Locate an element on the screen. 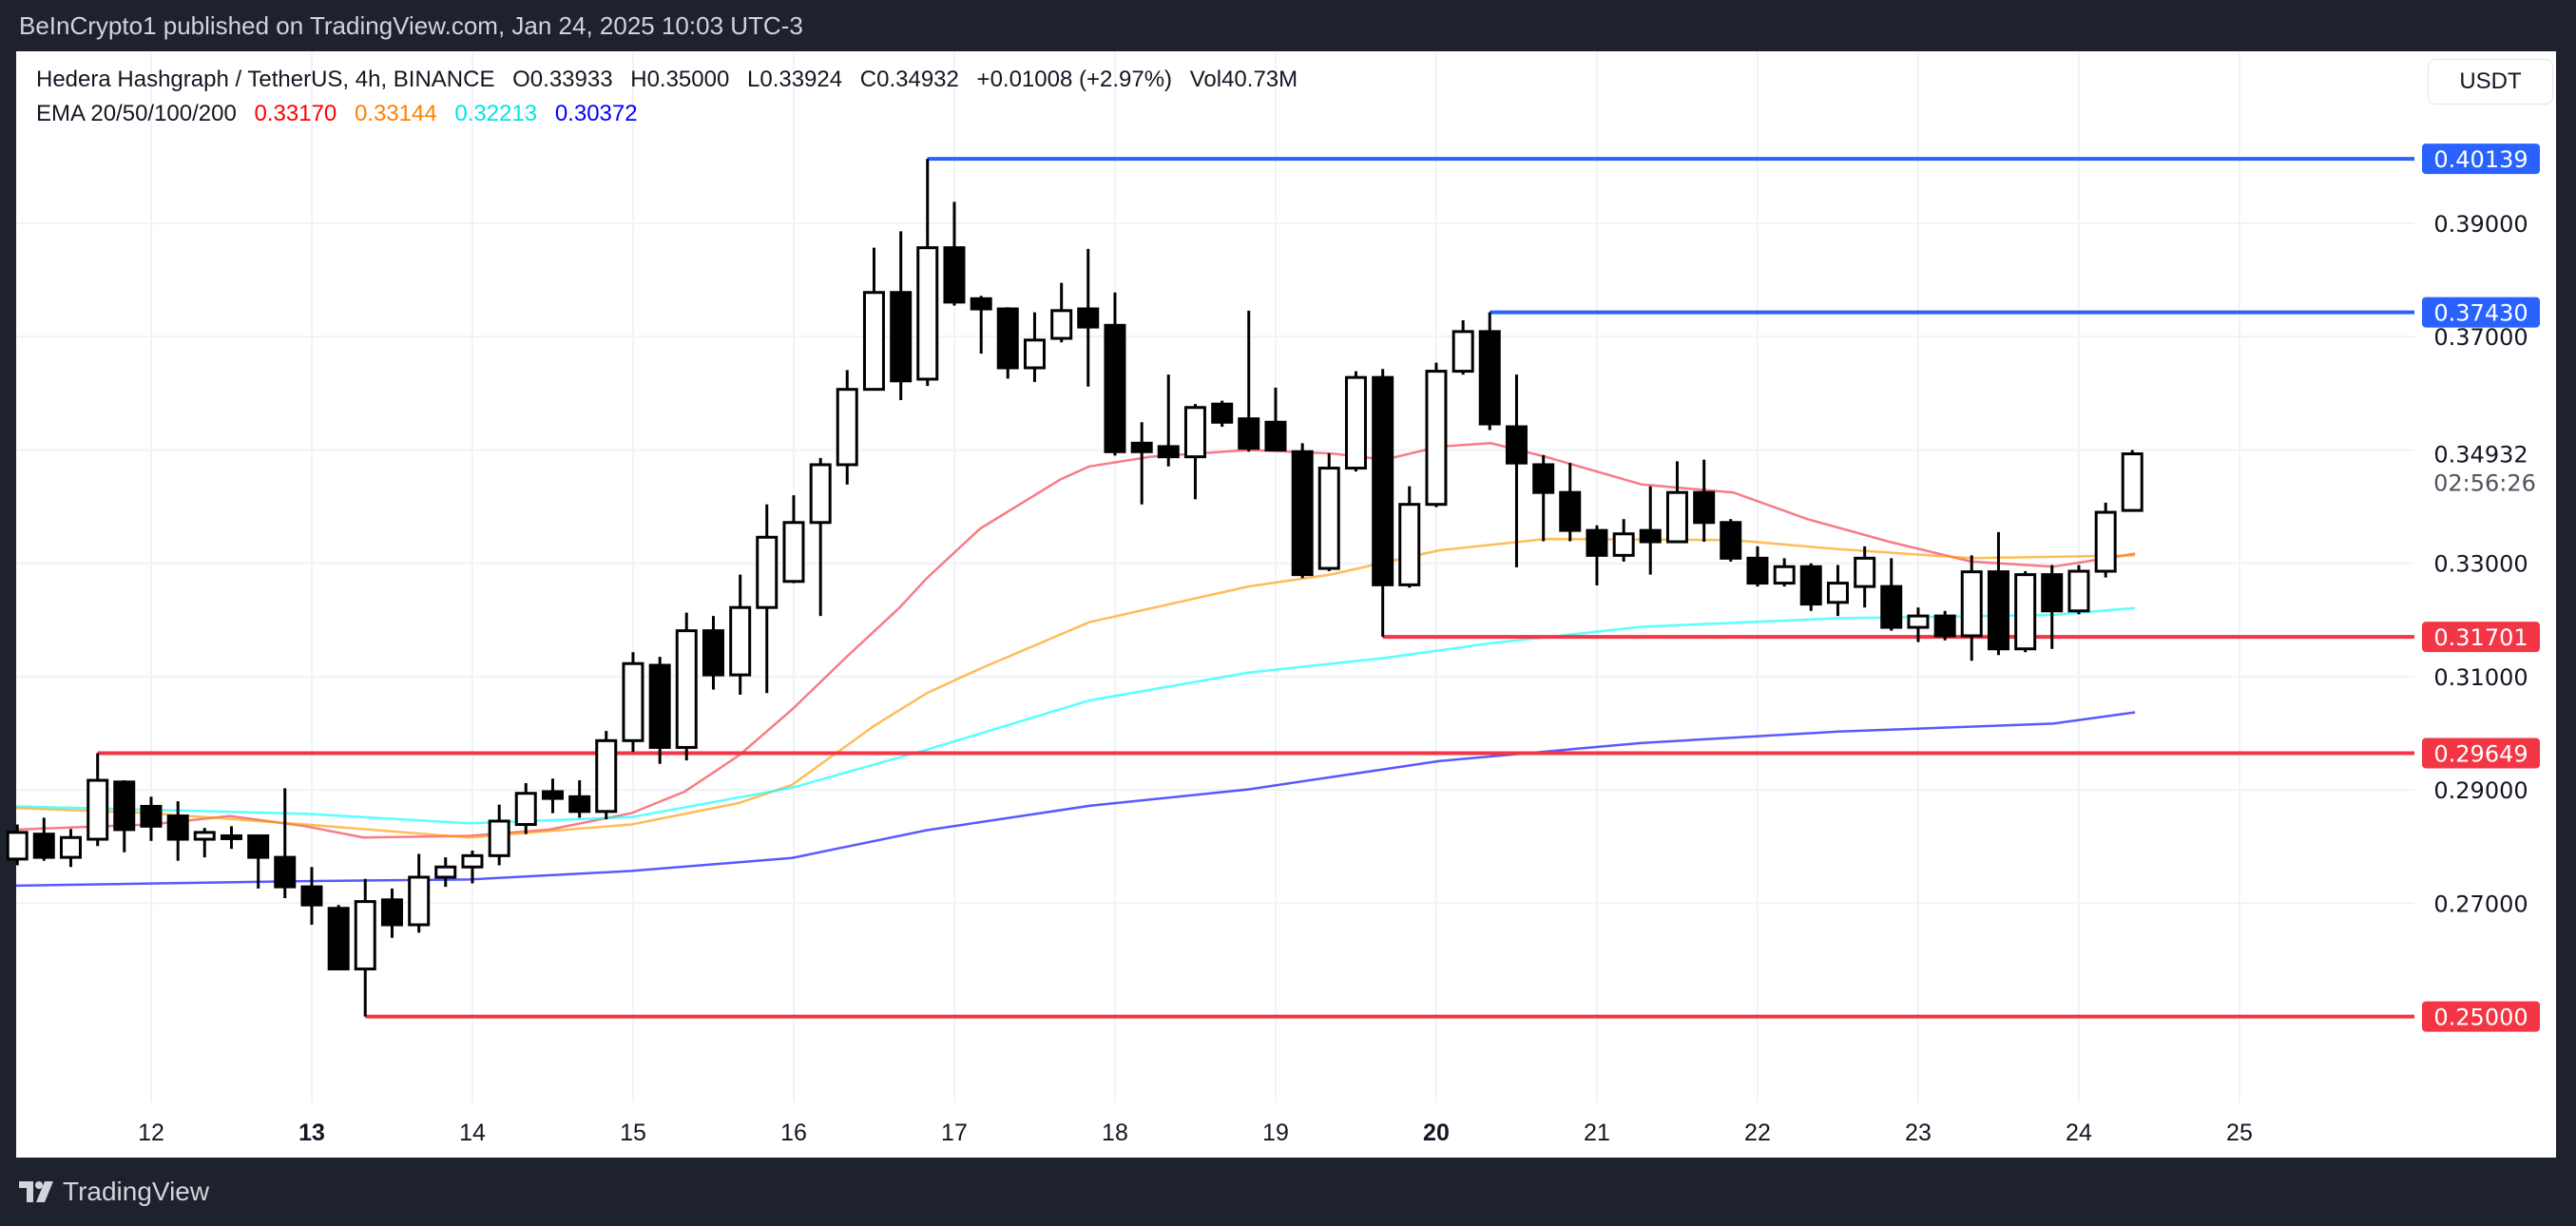  resistance-level-label: 0.40139 is located at coordinates (2481, 159).